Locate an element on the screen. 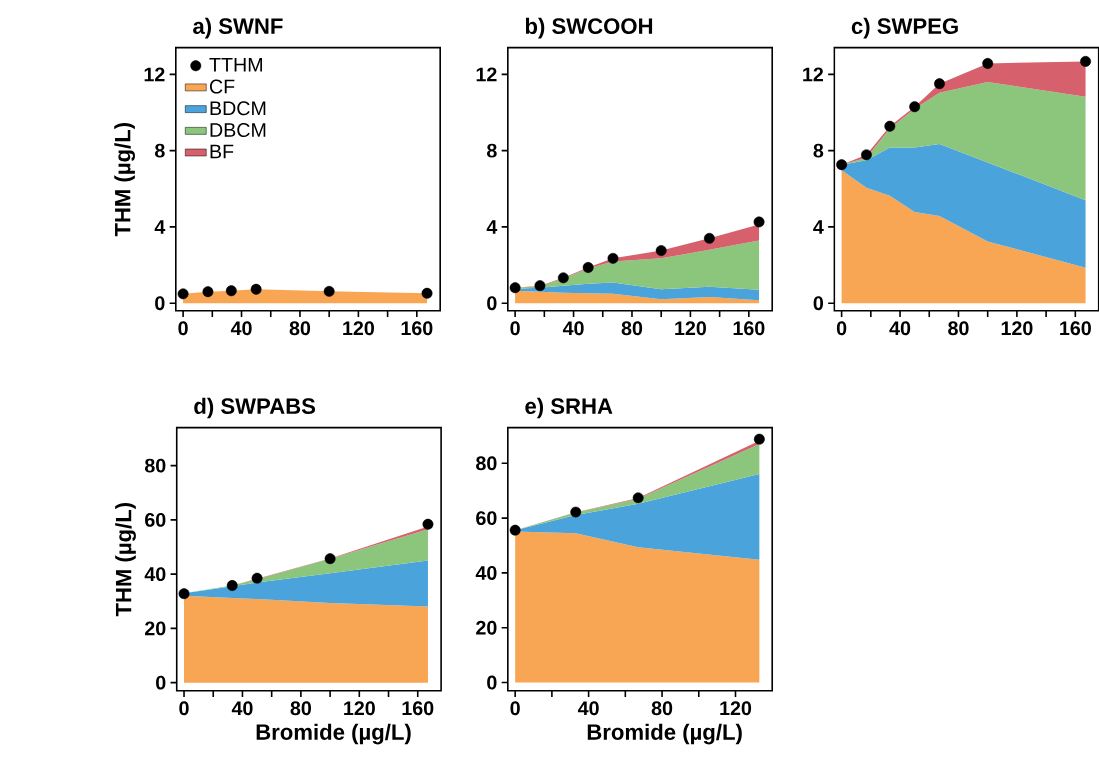  chart-title: b) SWCOOH is located at coordinates (589, 28).